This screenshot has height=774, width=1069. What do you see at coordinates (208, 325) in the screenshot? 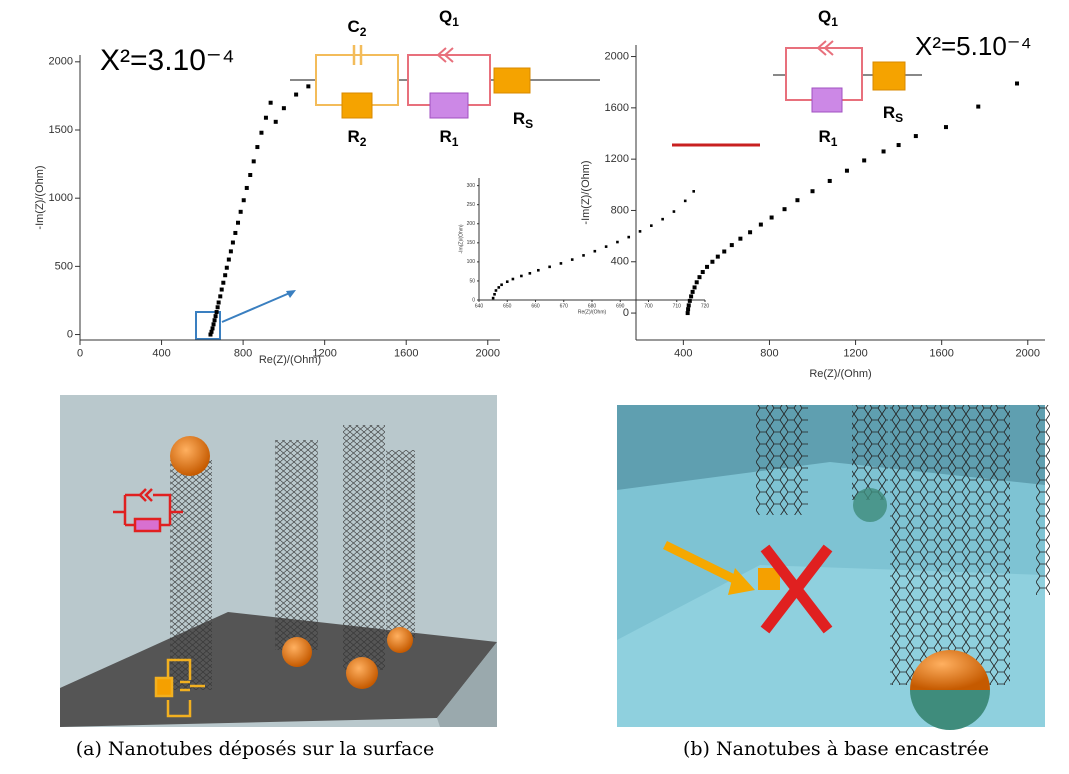
I see `zoom-box` at bounding box center [208, 325].